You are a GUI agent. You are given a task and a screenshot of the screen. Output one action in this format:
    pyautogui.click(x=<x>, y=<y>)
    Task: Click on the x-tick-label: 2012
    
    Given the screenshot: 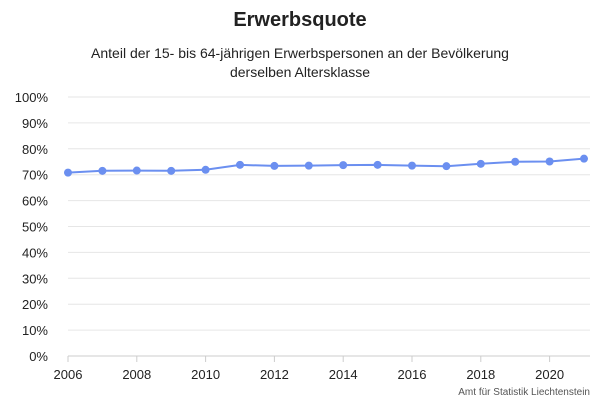 What is the action you would take?
    pyautogui.click(x=274, y=374)
    